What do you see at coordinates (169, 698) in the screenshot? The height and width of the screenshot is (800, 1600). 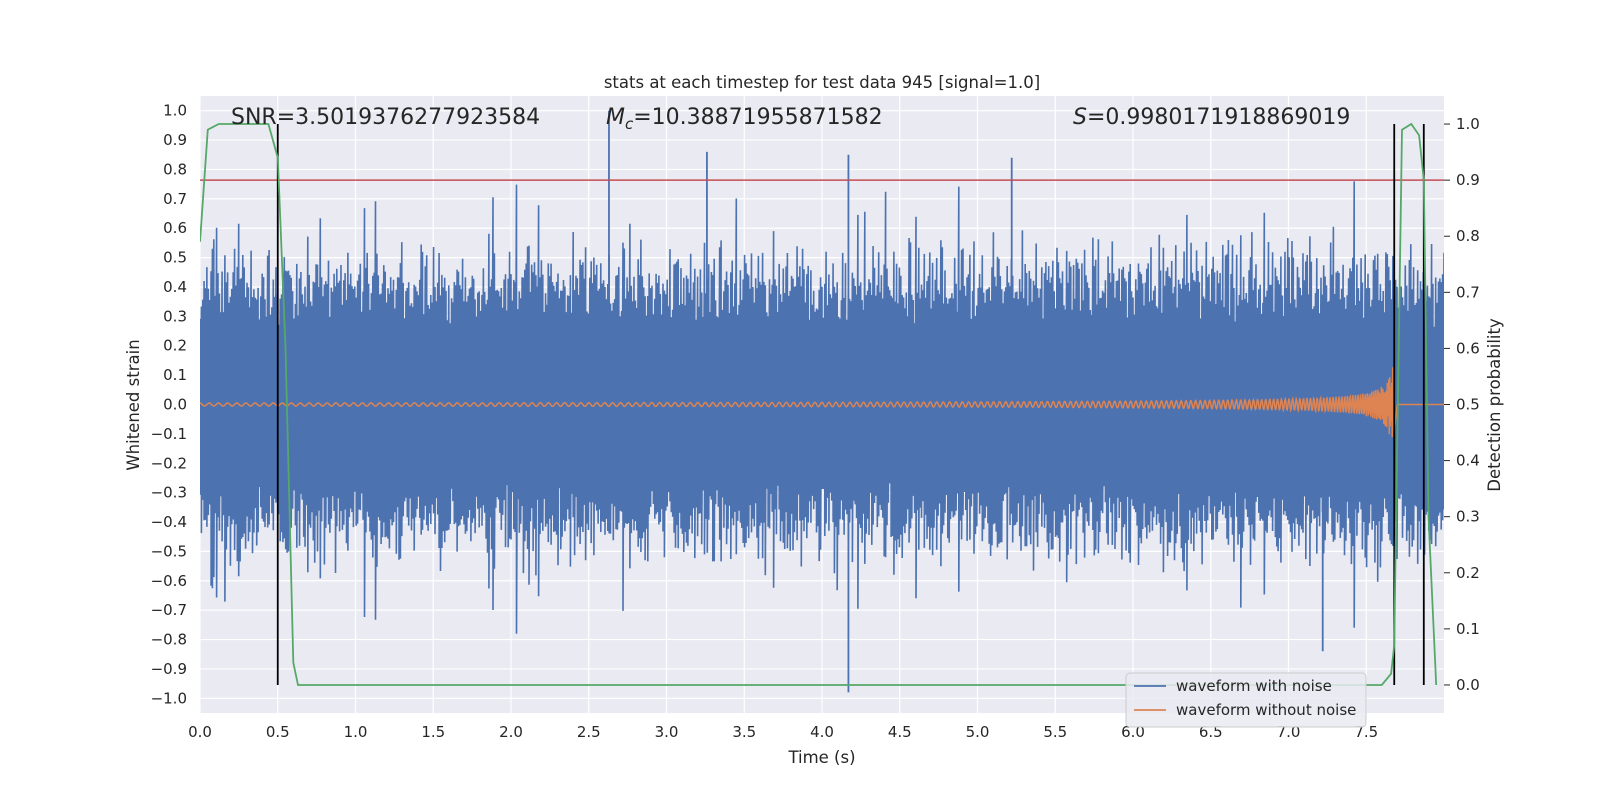 I see `y-tick-label: −1.0` at bounding box center [169, 698].